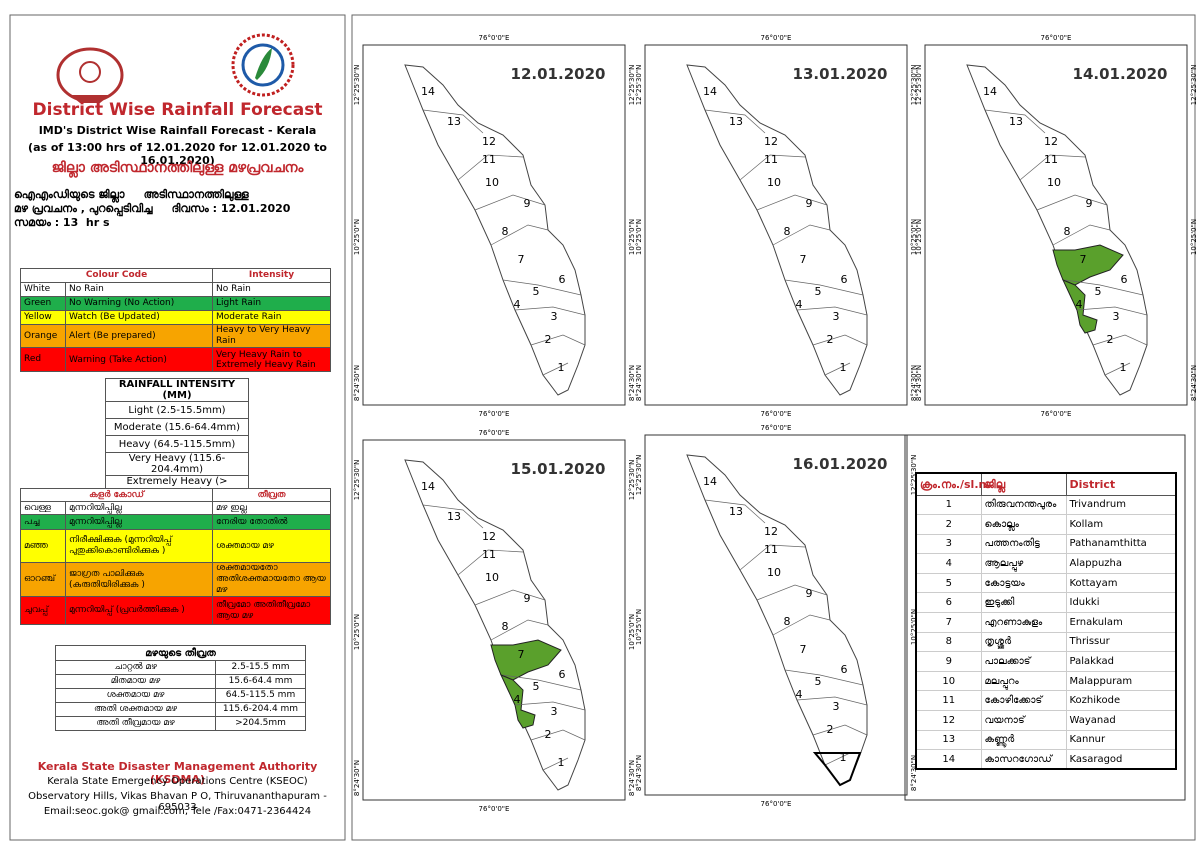 This screenshot has height=848, width=1200. Describe the element at coordinates (177, 168) in the screenshot. I see `title-ml: ജില്ലാ അടിസ്ഥാനത്തിലുള്ള മഴപ്രവചനം` at that location.